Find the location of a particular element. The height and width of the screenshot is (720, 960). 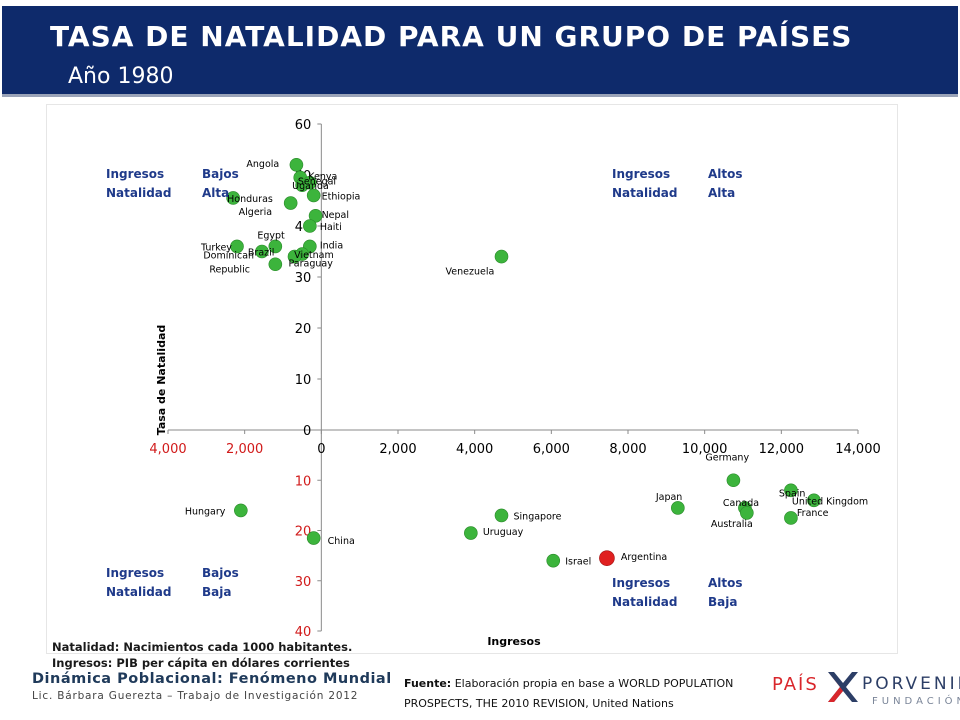

quadrant-top_right-value1: Altos is located at coordinates (725, 174).